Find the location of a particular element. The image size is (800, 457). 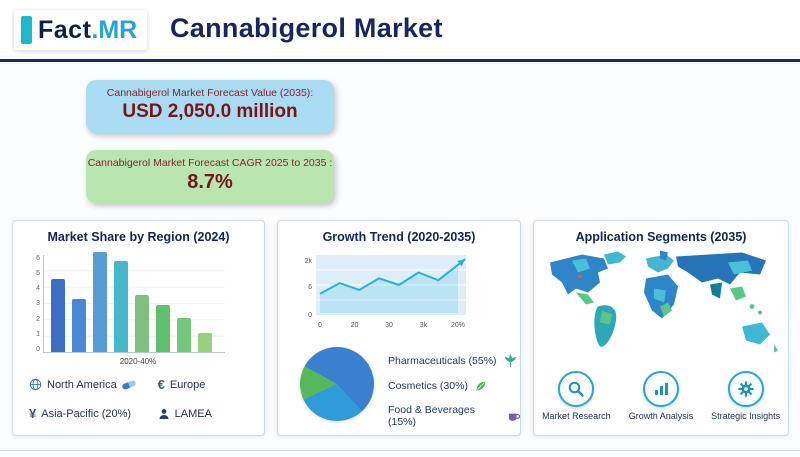

y-tick-label: 3 is located at coordinates (38, 304).